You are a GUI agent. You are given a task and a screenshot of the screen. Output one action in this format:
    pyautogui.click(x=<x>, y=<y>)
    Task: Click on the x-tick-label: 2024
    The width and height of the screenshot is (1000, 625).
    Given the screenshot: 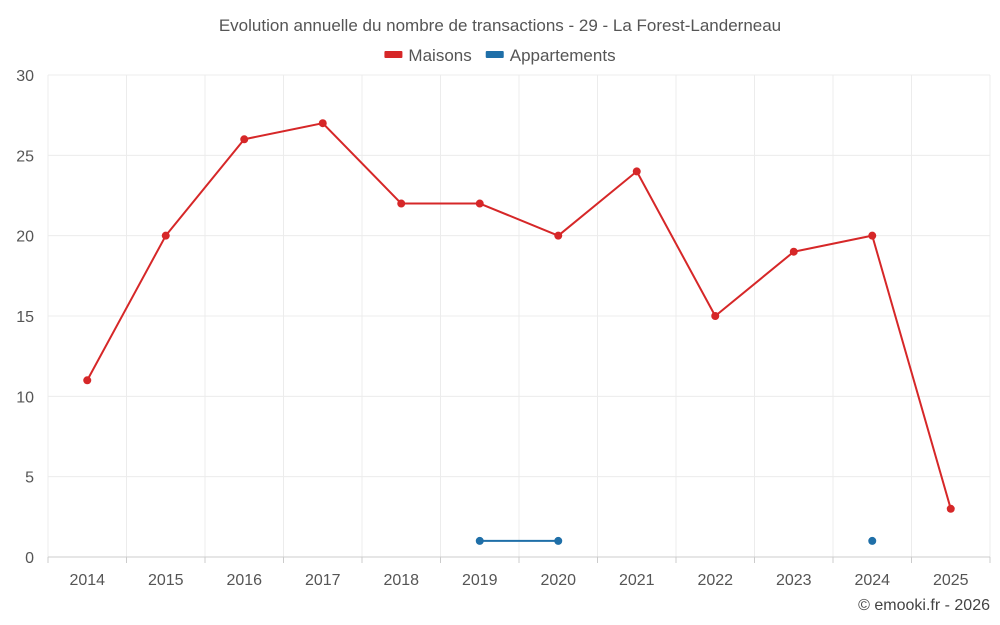 What is the action you would take?
    pyautogui.click(x=872, y=580)
    